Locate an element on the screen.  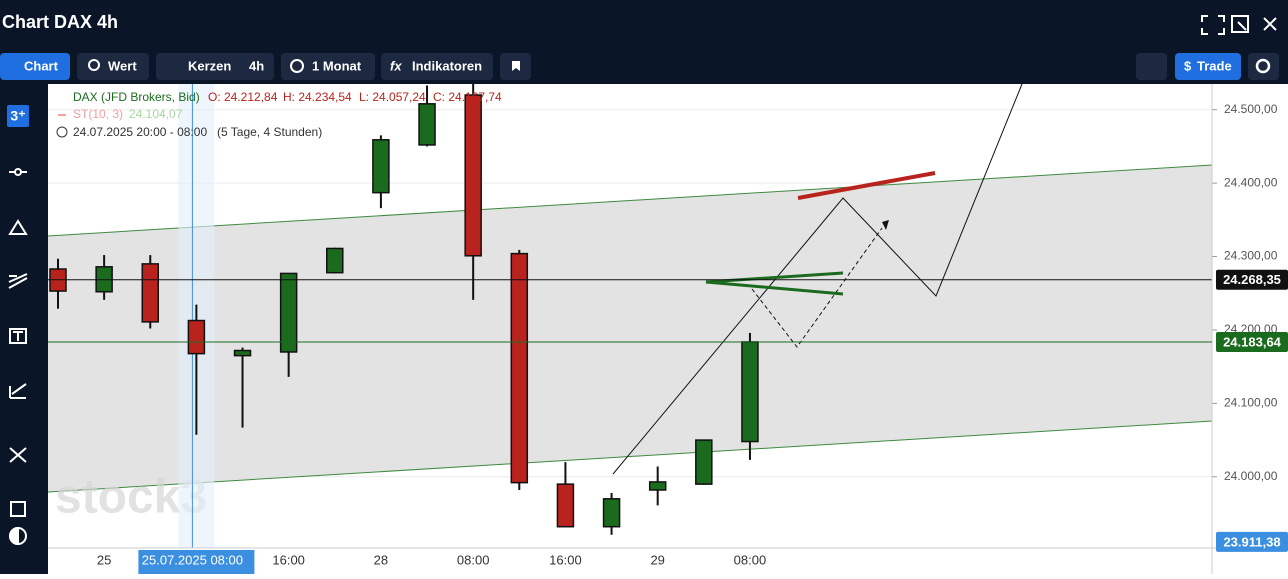
crosshair-label-bg is located at coordinates (196, 562).